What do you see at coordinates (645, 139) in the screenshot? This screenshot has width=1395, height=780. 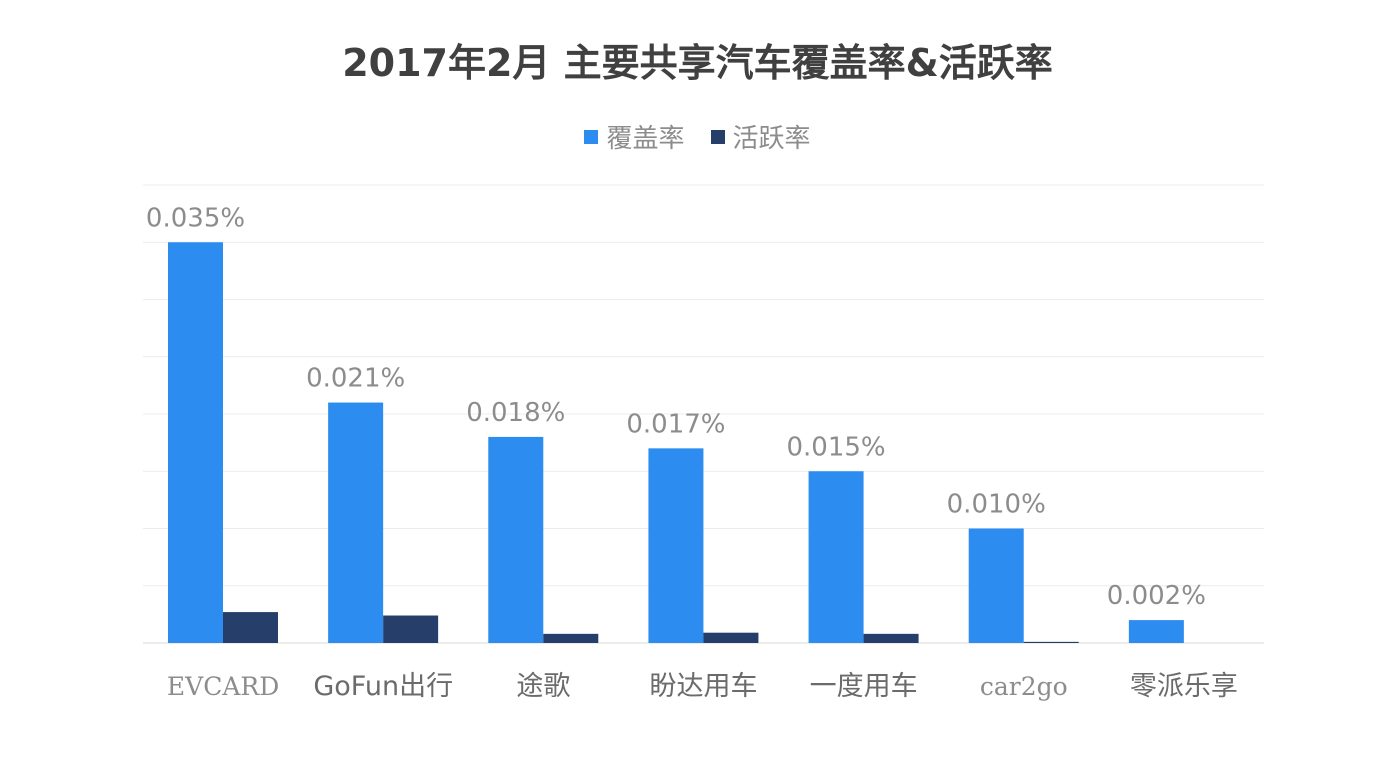 I see `legend-label-coverage: 覆盖率` at bounding box center [645, 139].